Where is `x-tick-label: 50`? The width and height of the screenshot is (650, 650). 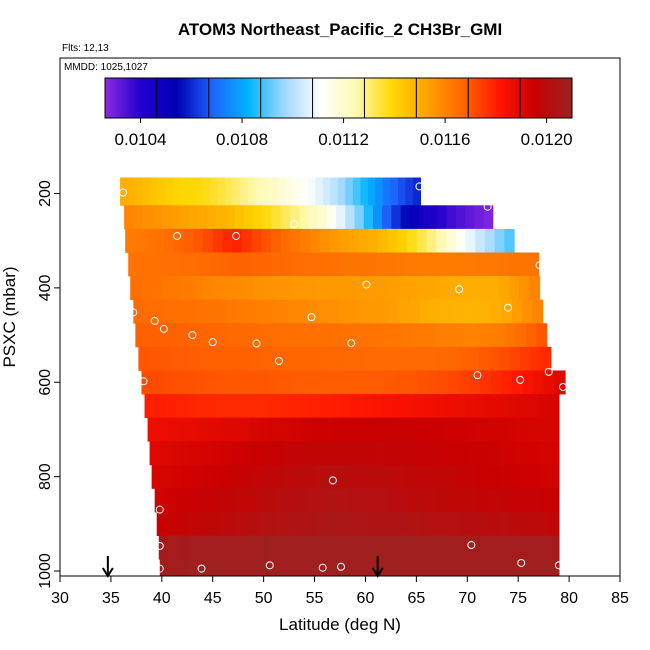
x-tick-label: 50 is located at coordinates (264, 598).